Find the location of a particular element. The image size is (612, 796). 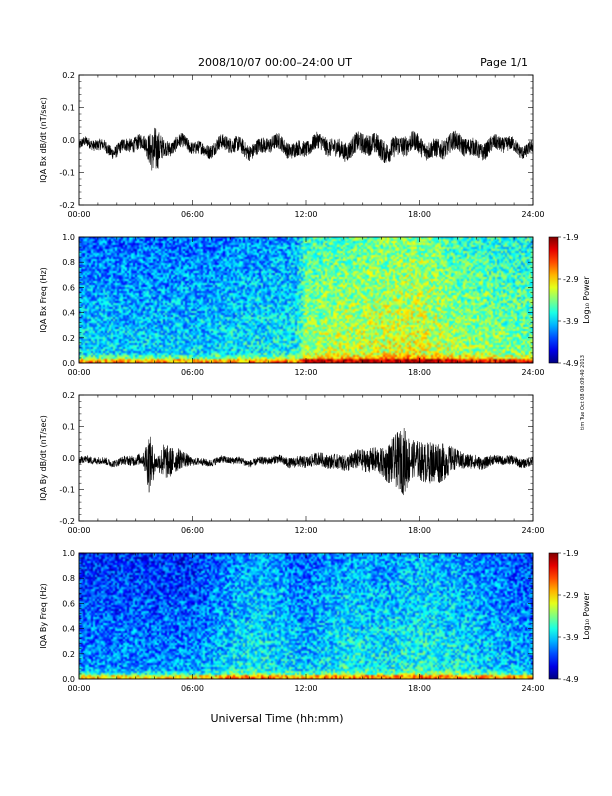

x-axis-label: Universal Time (hh:mm) is located at coordinates (277, 718).